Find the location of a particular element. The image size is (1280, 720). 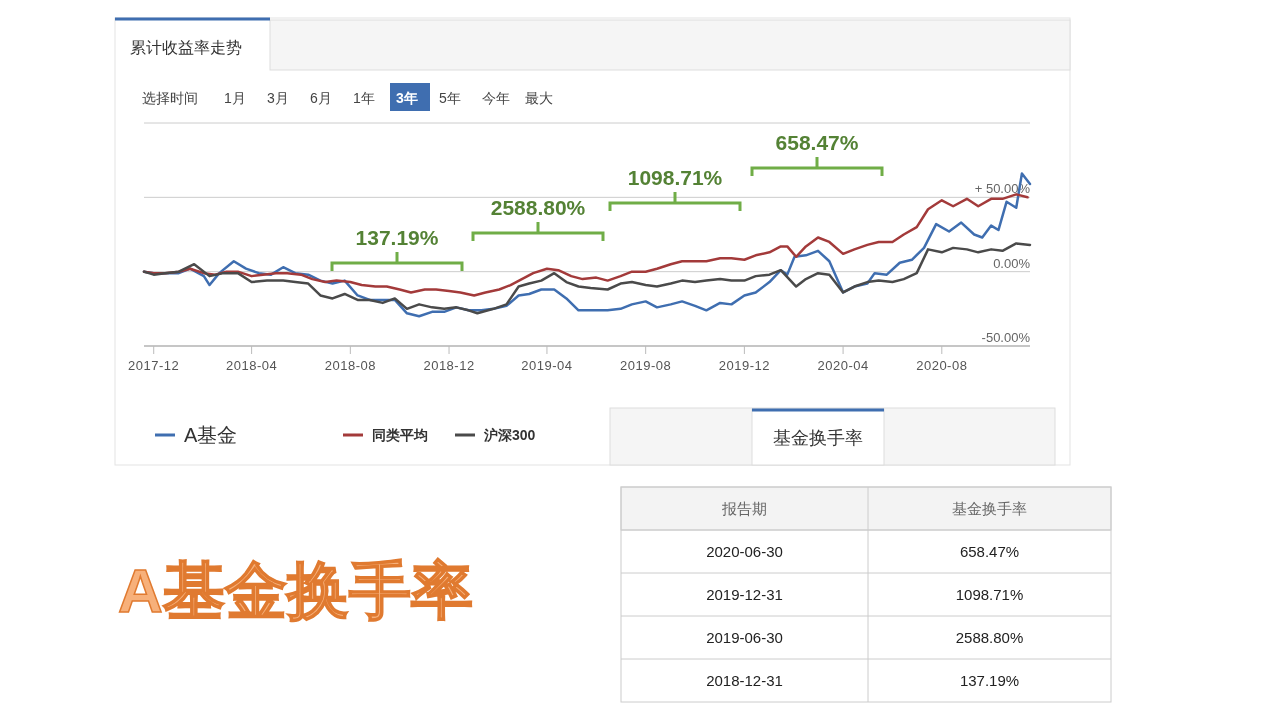

text: 2019-06-30 is located at coordinates (744, 637).